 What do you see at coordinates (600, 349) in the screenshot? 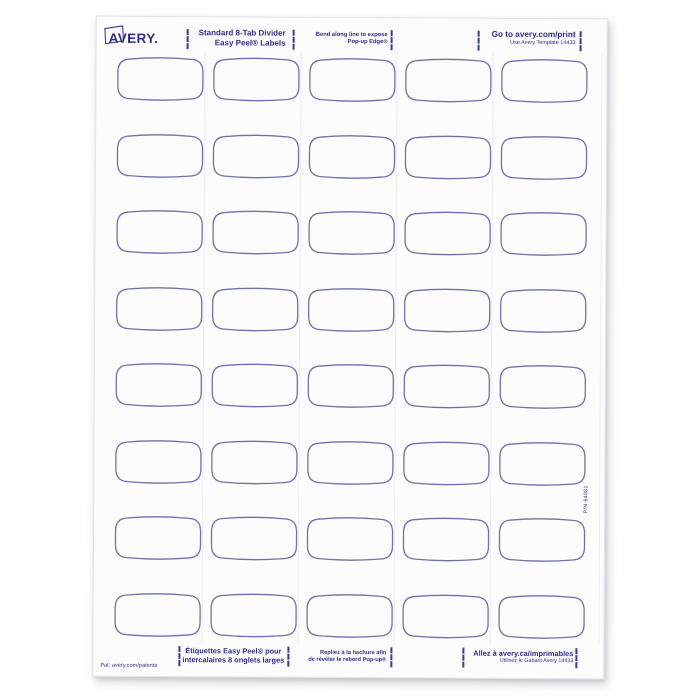
I see `perforation-line` at bounding box center [600, 349].